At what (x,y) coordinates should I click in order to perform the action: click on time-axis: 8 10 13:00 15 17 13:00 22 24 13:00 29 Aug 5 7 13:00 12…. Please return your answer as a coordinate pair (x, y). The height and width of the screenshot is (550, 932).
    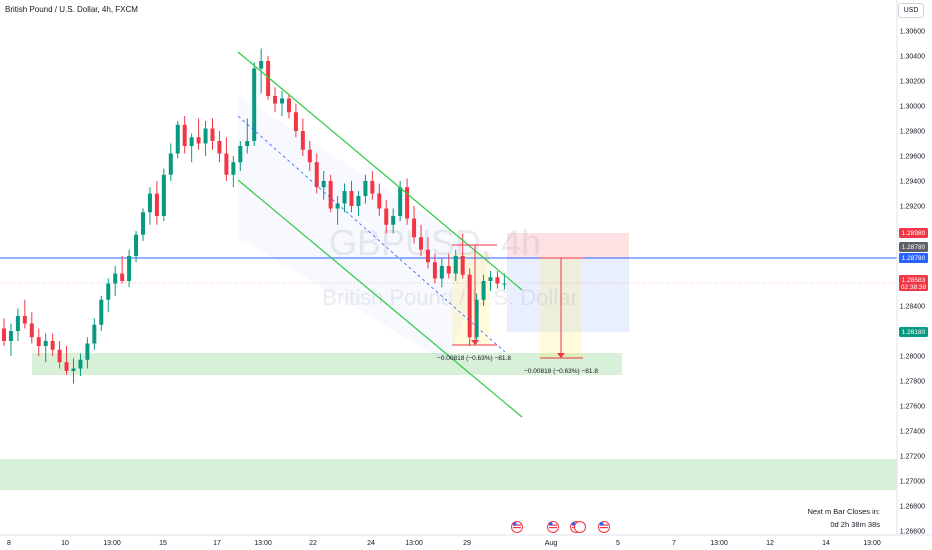
    Looking at the image, I should click on (466, 540).